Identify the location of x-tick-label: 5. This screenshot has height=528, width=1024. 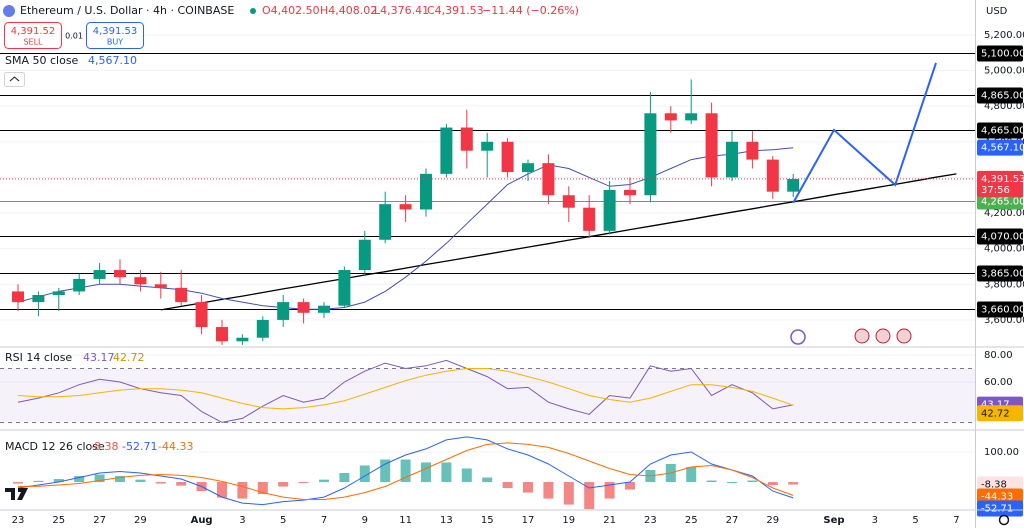
(283, 520).